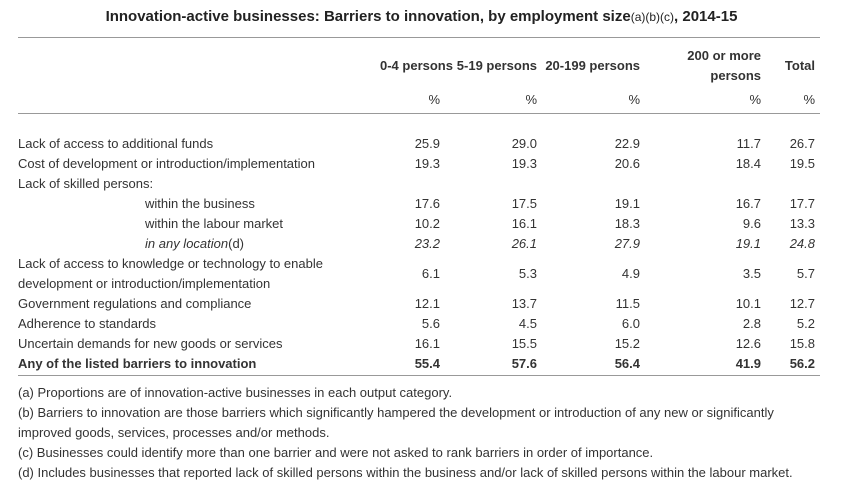 The image size is (843, 489). I want to click on cell-value: 25.9, so click(427, 143).